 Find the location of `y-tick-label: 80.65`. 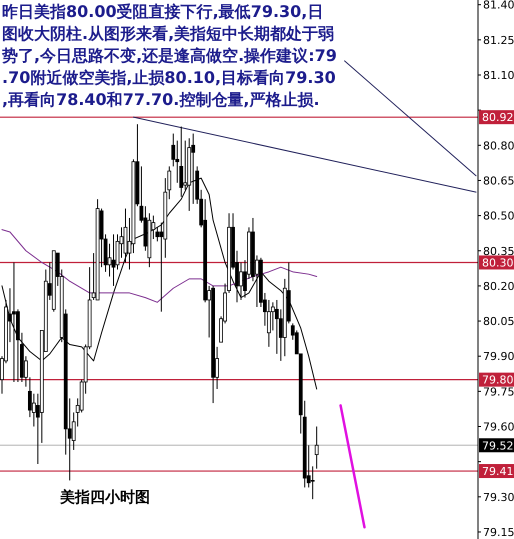

y-tick-label: 80.65 is located at coordinates (498, 181).